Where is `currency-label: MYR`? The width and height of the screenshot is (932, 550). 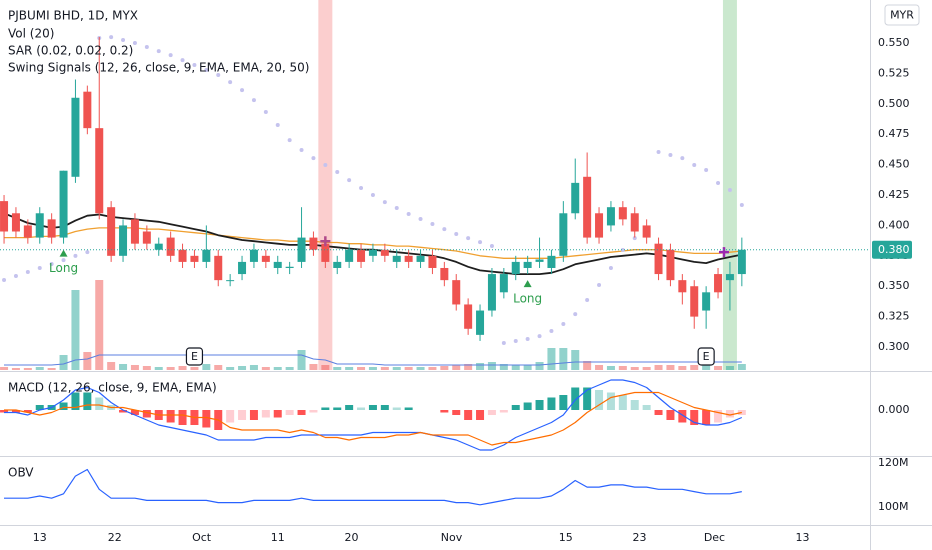 currency-label: MYR is located at coordinates (902, 15).